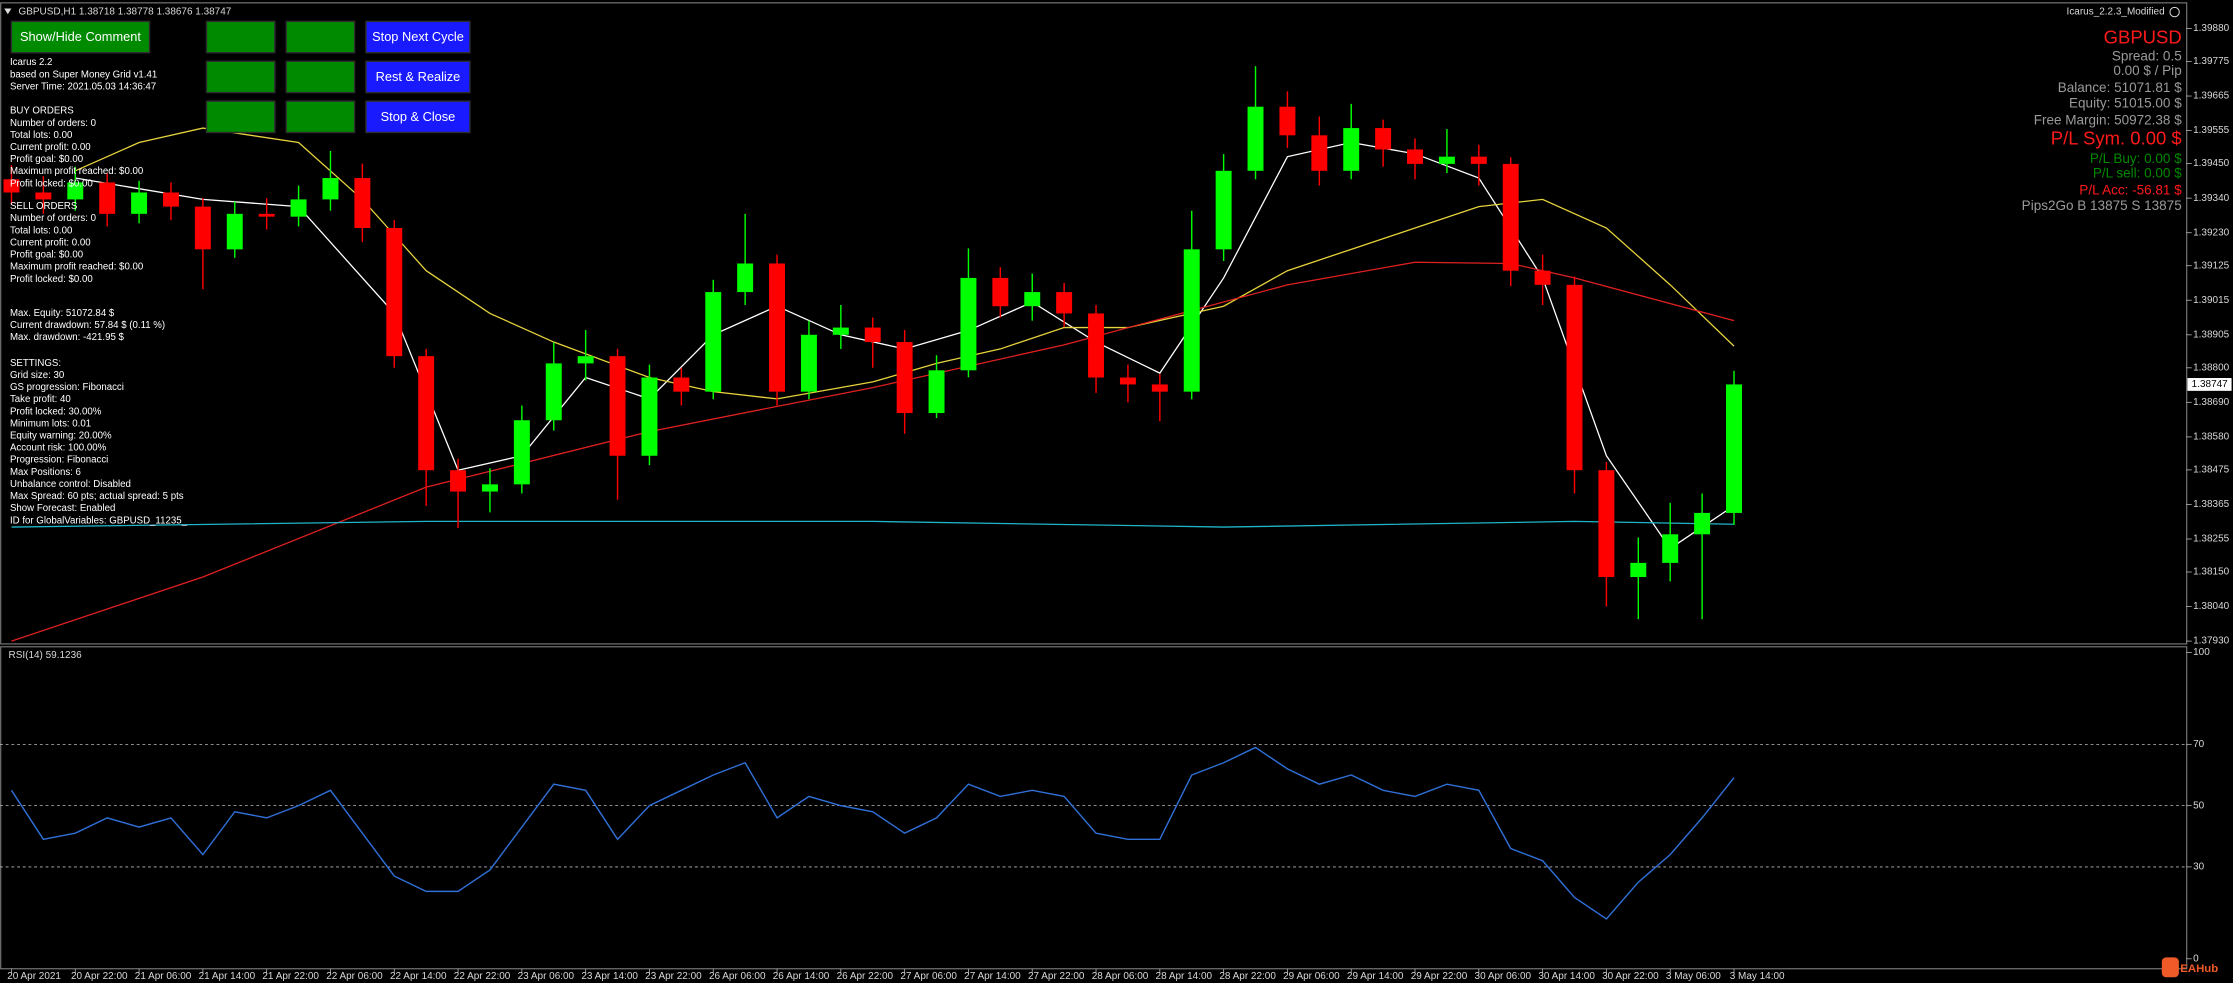  Describe the element at coordinates (2211, 96) in the screenshot. I see `y-tick-label: 1.39665` at that location.